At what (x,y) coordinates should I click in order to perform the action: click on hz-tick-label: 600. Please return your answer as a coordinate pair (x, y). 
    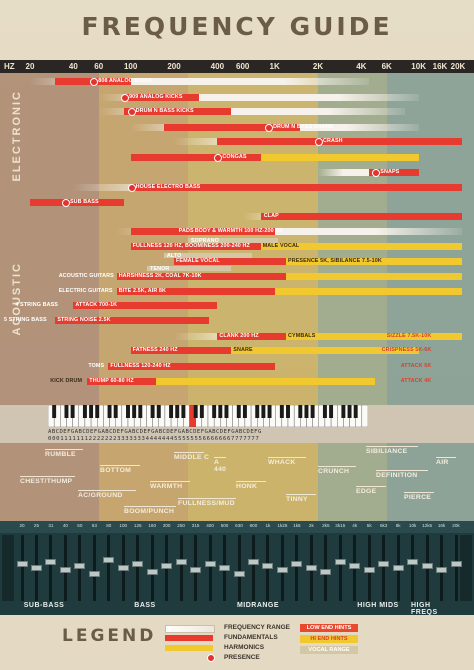
    Looking at the image, I should click on (243, 66).